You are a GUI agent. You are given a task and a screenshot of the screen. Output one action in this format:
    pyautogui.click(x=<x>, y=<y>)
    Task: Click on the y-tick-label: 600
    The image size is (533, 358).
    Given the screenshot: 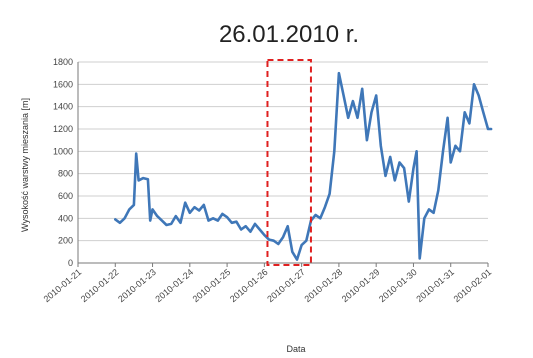 What is the action you would take?
    pyautogui.click(x=65, y=196)
    